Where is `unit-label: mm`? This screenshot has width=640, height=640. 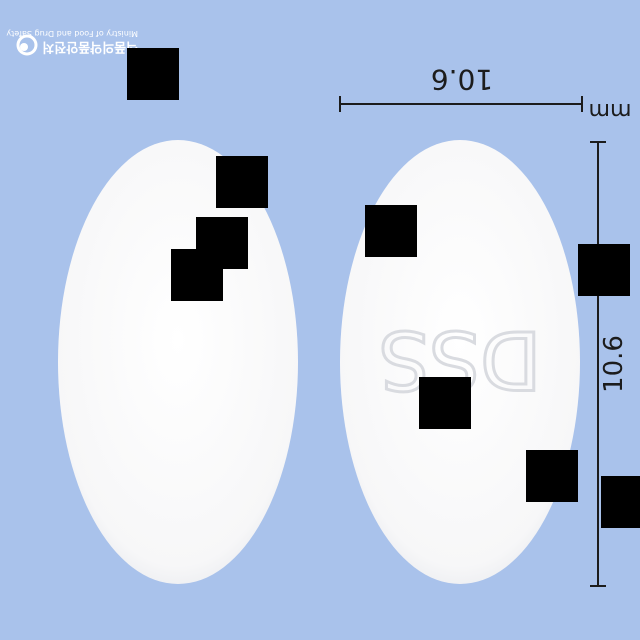
unit-label: mm is located at coordinates (610, 110).